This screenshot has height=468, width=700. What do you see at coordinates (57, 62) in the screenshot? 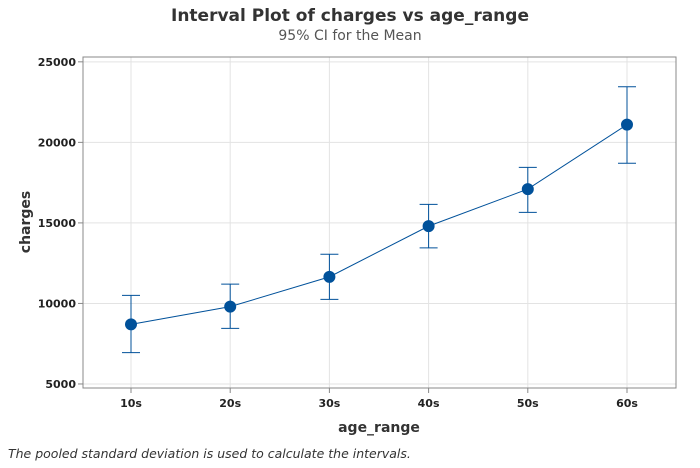
I see `y-tick-label: 25000` at bounding box center [57, 62].